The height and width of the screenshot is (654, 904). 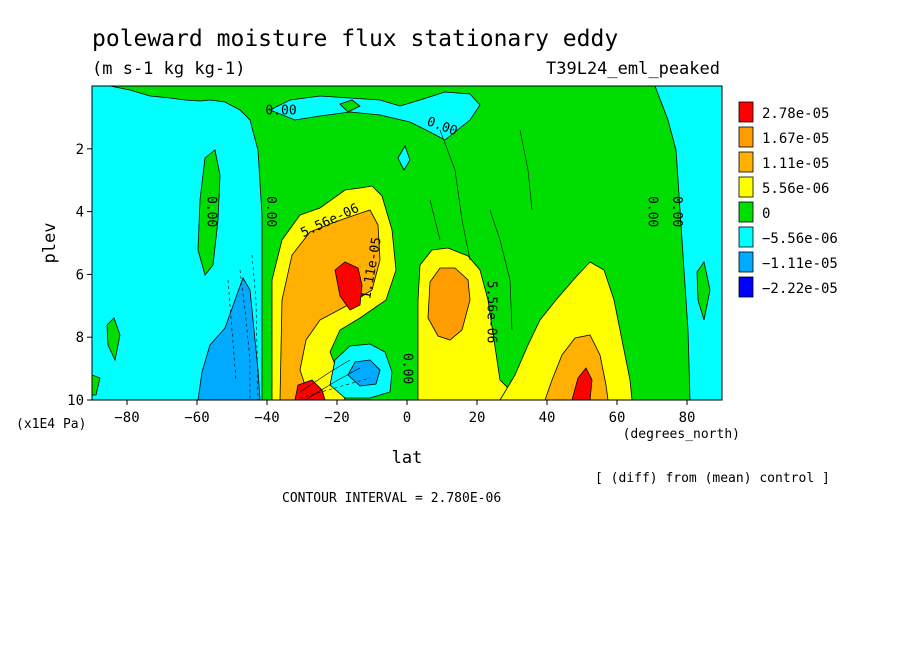 What do you see at coordinates (795, 189) in the screenshot?
I see `legend-label: 5.56e-06` at bounding box center [795, 189].